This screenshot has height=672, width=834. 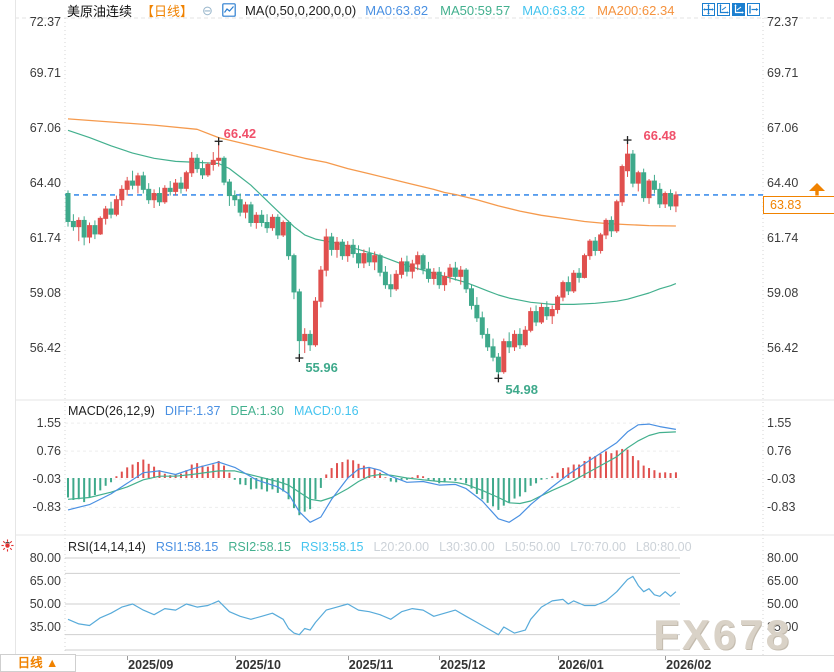 What do you see at coordinates (783, 22) in the screenshot?
I see `price-axis-label-right: 72.37` at bounding box center [783, 22].